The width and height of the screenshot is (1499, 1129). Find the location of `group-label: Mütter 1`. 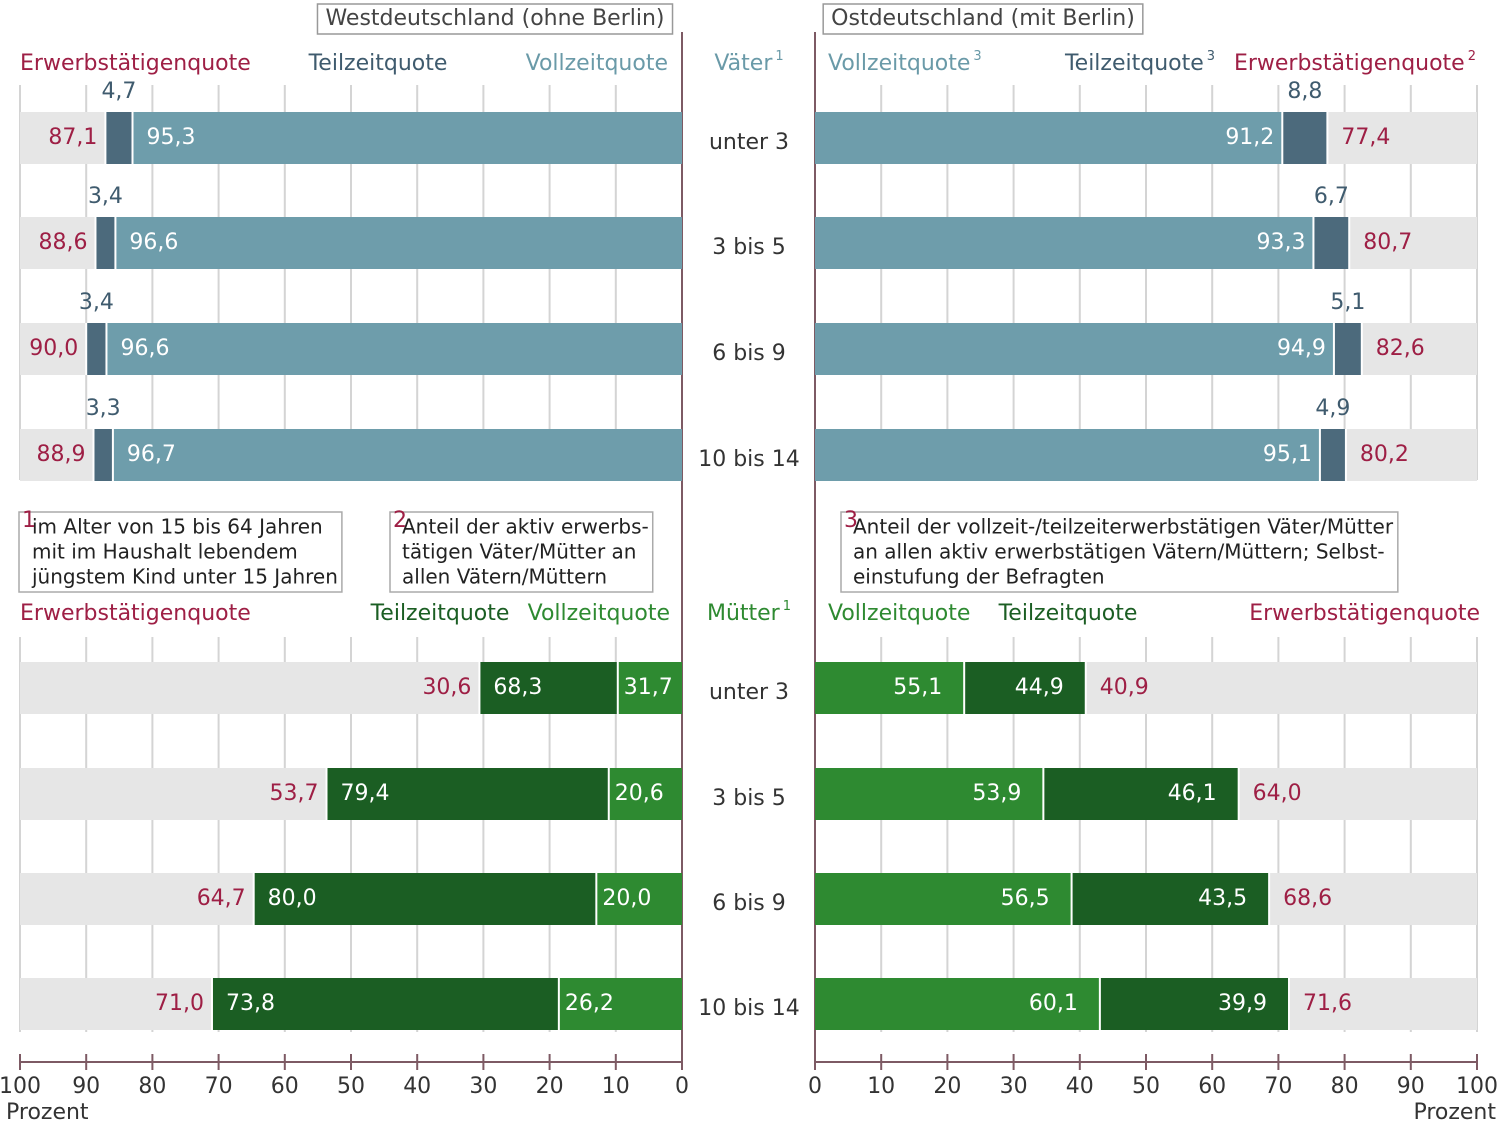

group-label: Mütter 1 is located at coordinates (749, 613).